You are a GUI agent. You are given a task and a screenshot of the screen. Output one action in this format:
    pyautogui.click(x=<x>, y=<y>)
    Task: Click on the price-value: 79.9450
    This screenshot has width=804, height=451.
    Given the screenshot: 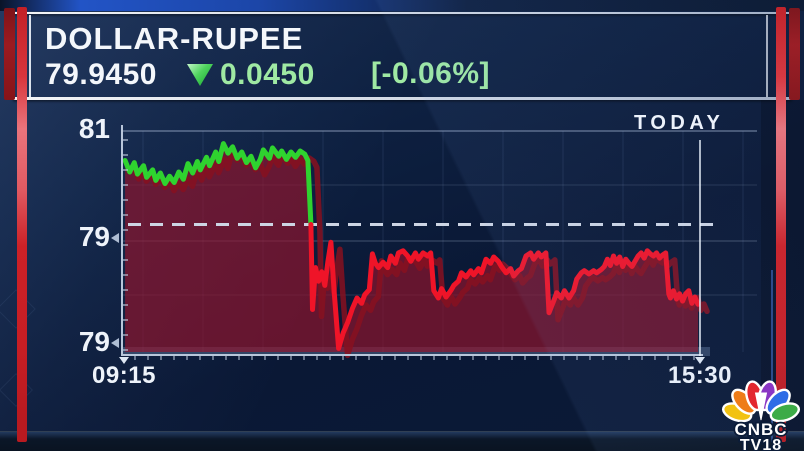 What is the action you would take?
    pyautogui.click(x=101, y=74)
    